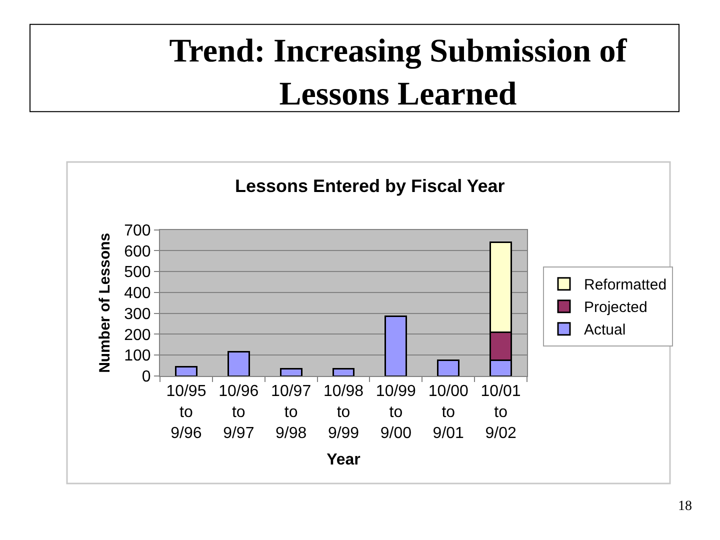 This screenshot has width=720, height=540. I want to click on y-tick-label: 400, so click(137, 293).